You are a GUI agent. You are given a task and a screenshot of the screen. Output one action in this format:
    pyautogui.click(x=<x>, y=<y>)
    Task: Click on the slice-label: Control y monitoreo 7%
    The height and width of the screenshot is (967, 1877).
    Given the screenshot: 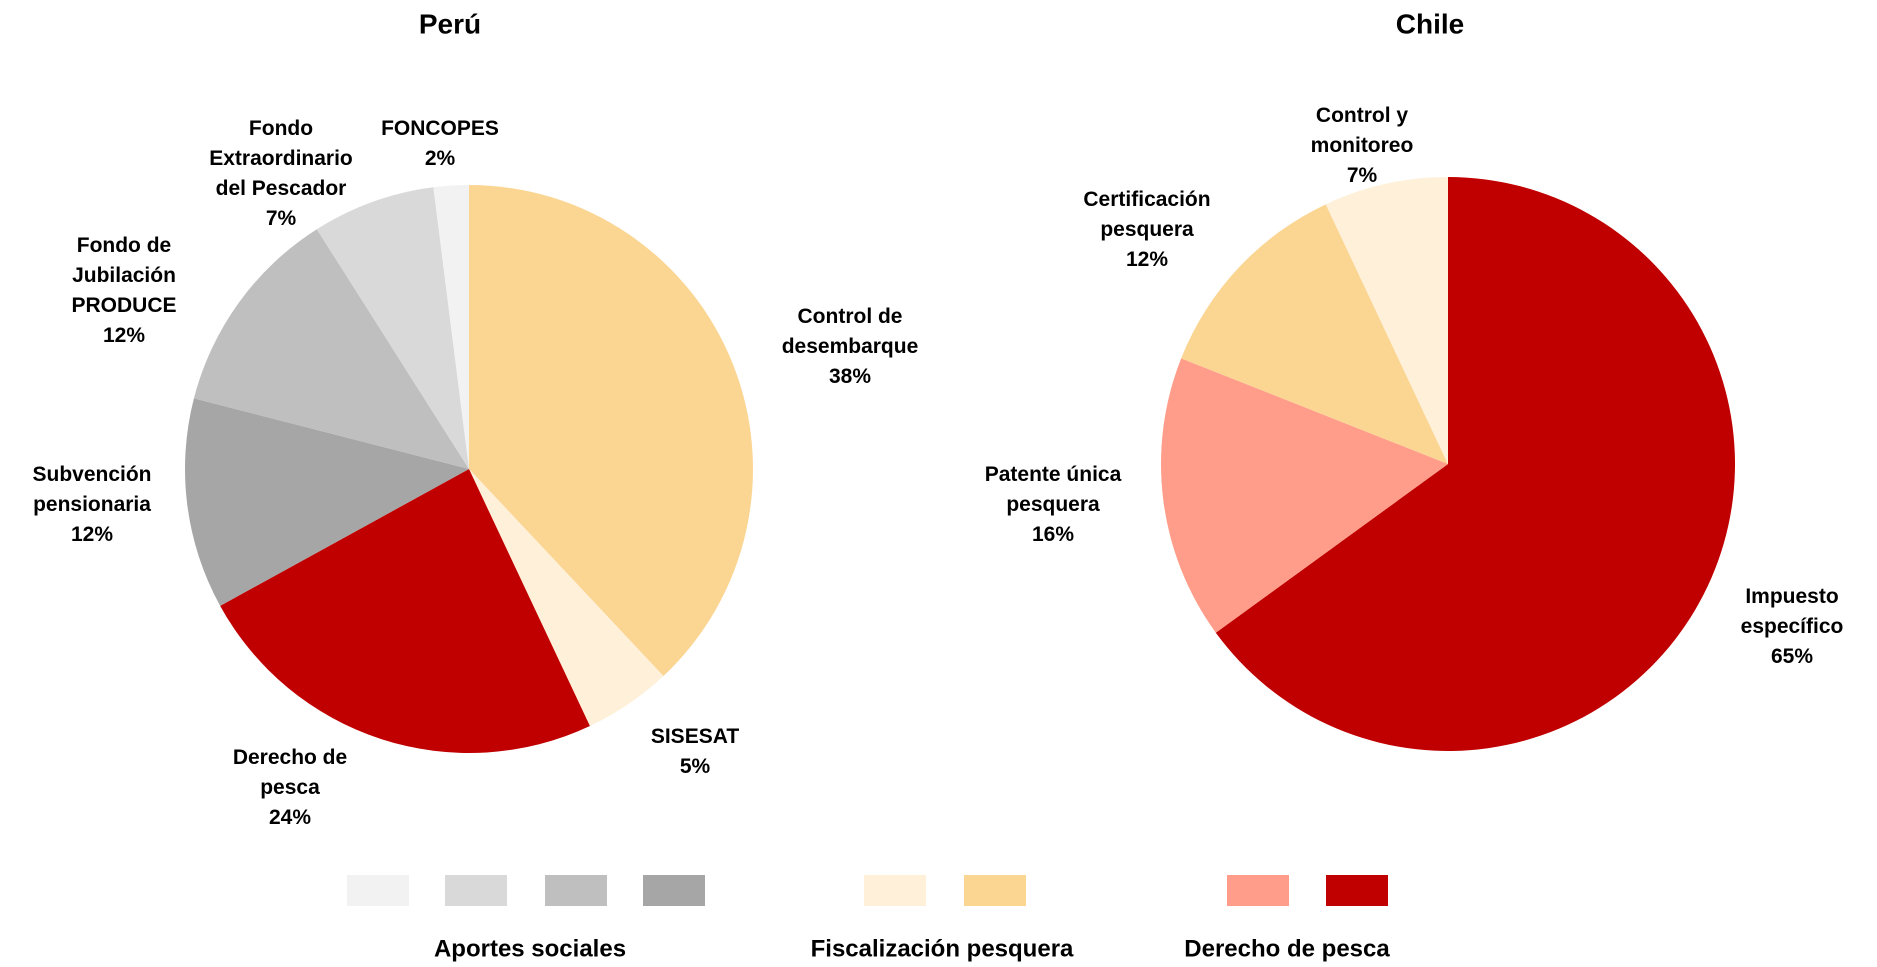 What is the action you would take?
    pyautogui.click(x=1362, y=146)
    